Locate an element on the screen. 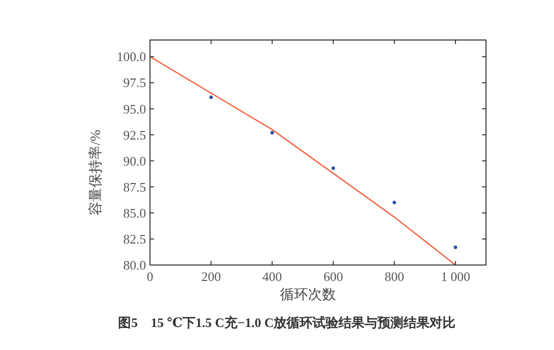 The height and width of the screenshot is (350, 554). y-tick-label: 92.5 is located at coordinates (134, 134).